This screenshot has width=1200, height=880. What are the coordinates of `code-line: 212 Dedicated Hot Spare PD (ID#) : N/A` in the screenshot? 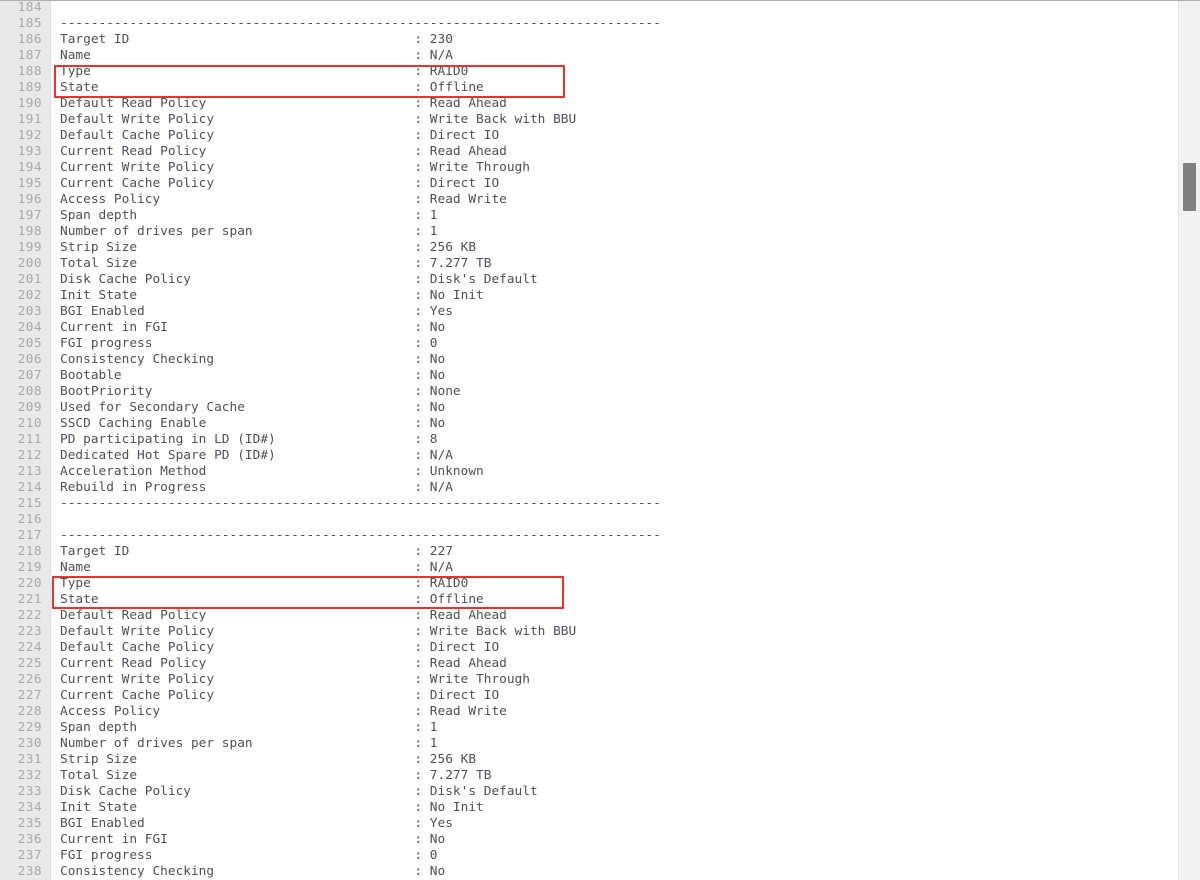 It's located at (589, 456).